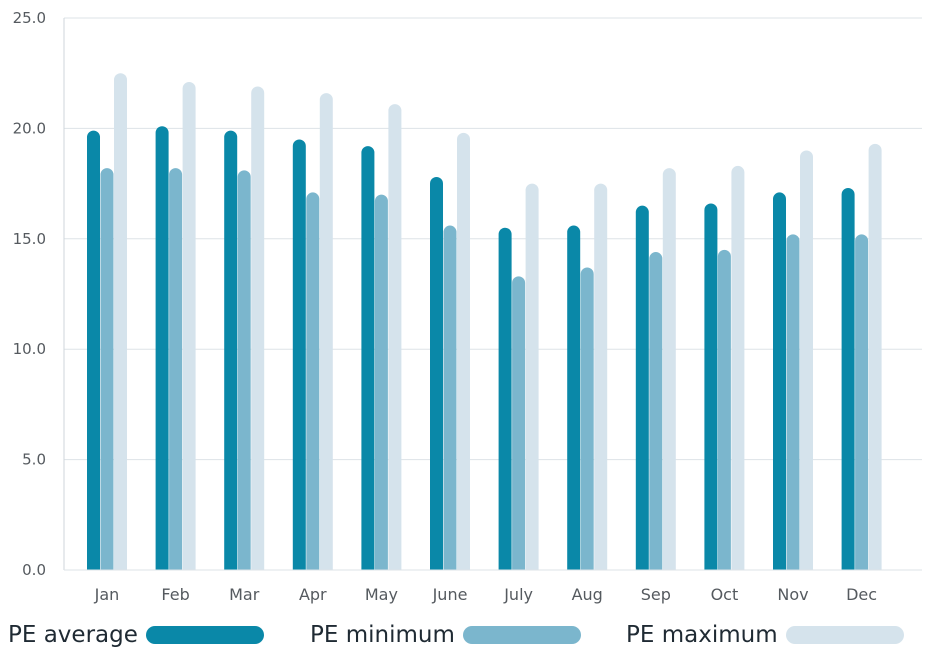 This screenshot has height=652, width=930. I want to click on y-tick-label: 20.0, so click(29, 128).